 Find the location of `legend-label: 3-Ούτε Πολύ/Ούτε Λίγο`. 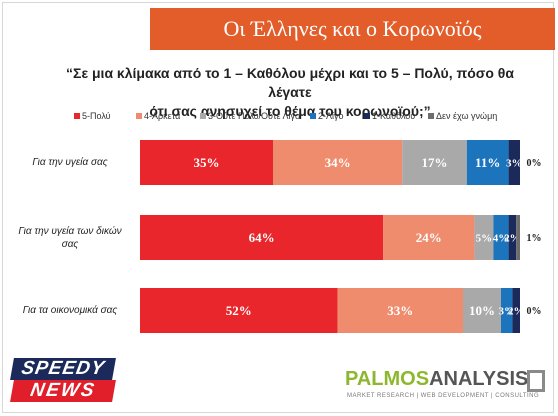

legend-label: 3-Ούτε Πολύ/Ούτε Λίγο is located at coordinates (254, 116).